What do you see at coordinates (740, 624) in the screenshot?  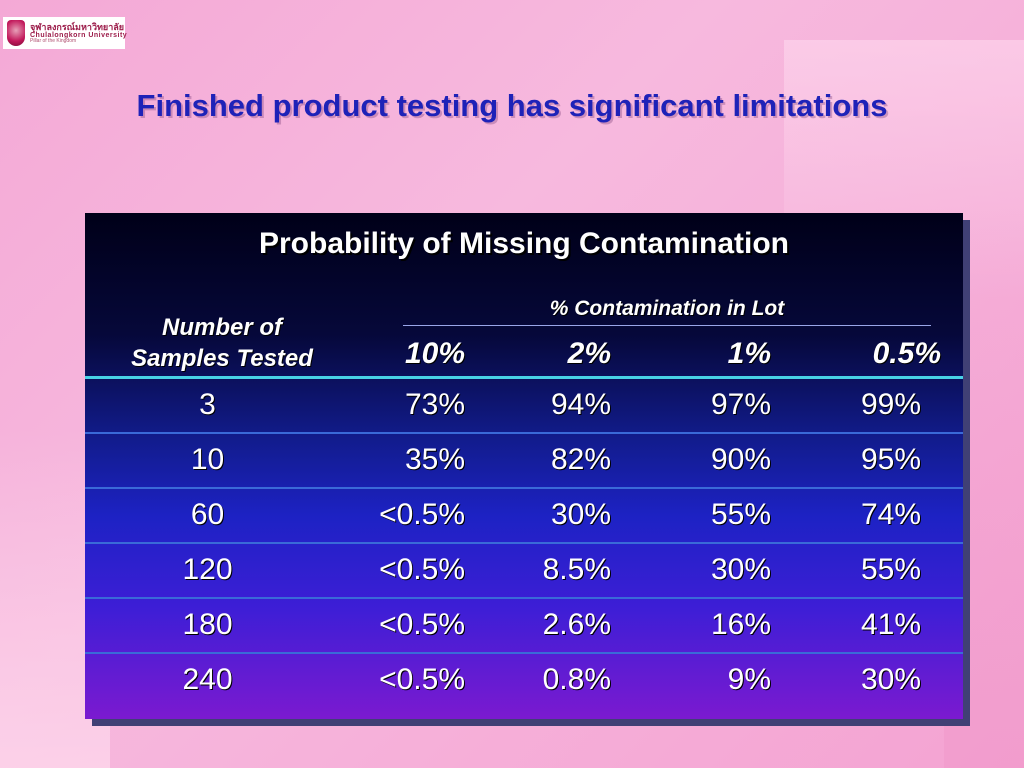 I see `value-cell: 16%` at bounding box center [740, 624].